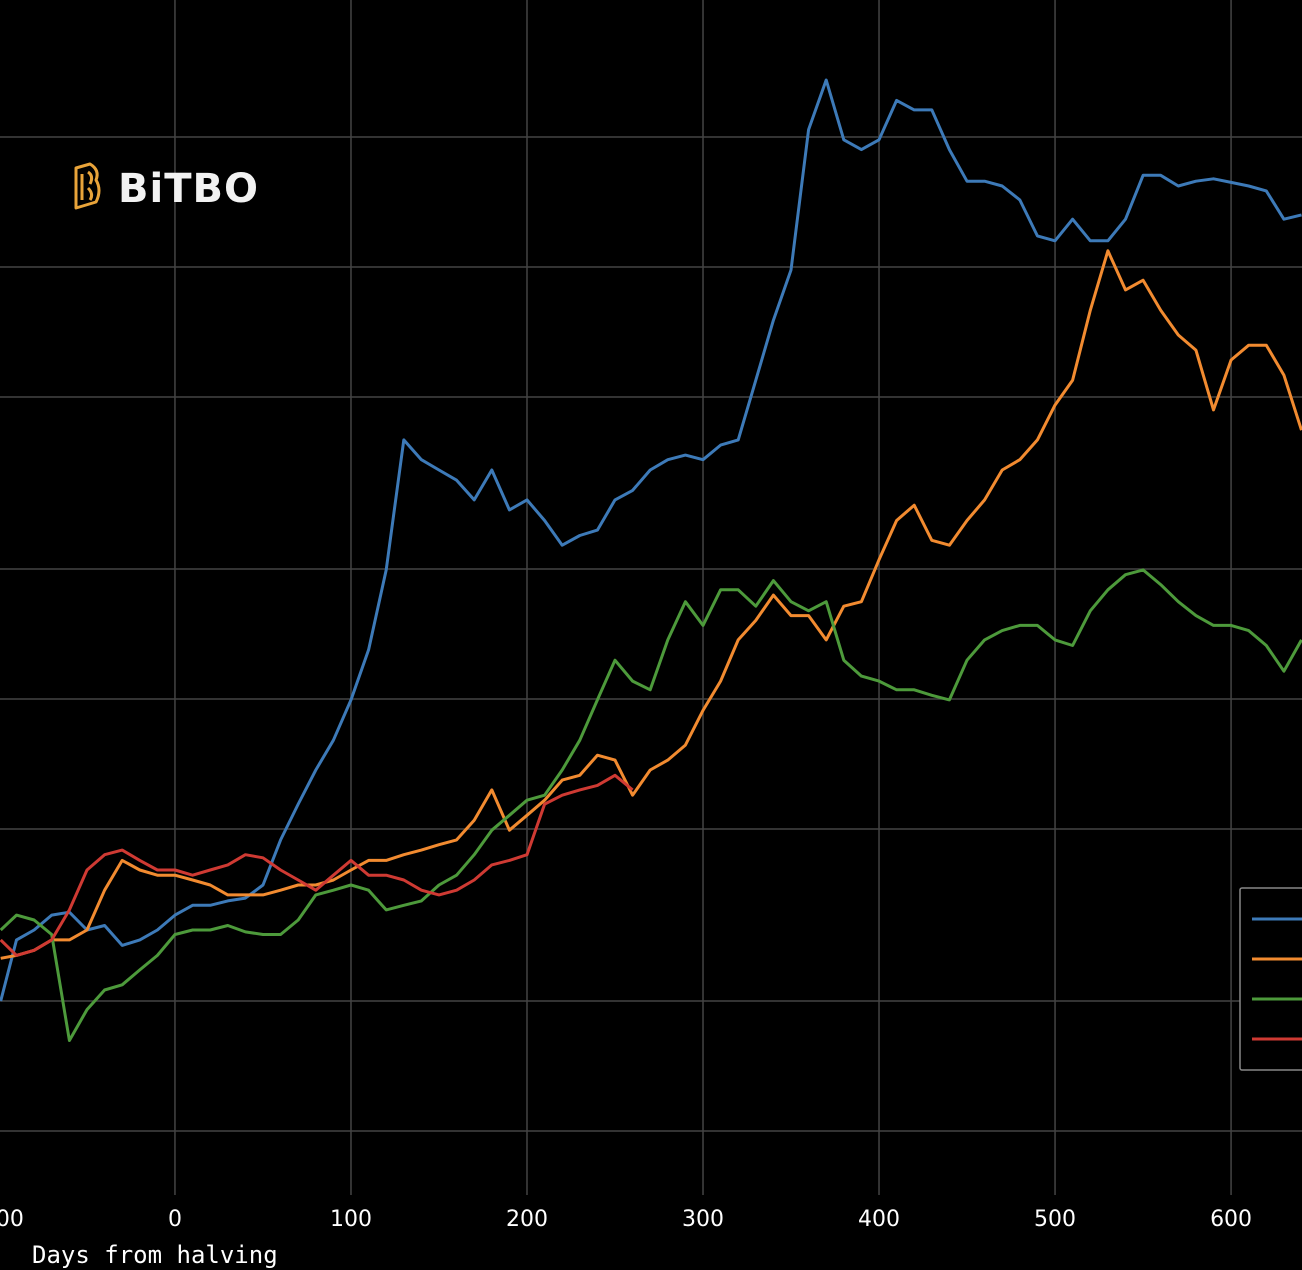 The image size is (1302, 1270). What do you see at coordinates (317, 865) in the screenshot?
I see `series-line` at bounding box center [317, 865].